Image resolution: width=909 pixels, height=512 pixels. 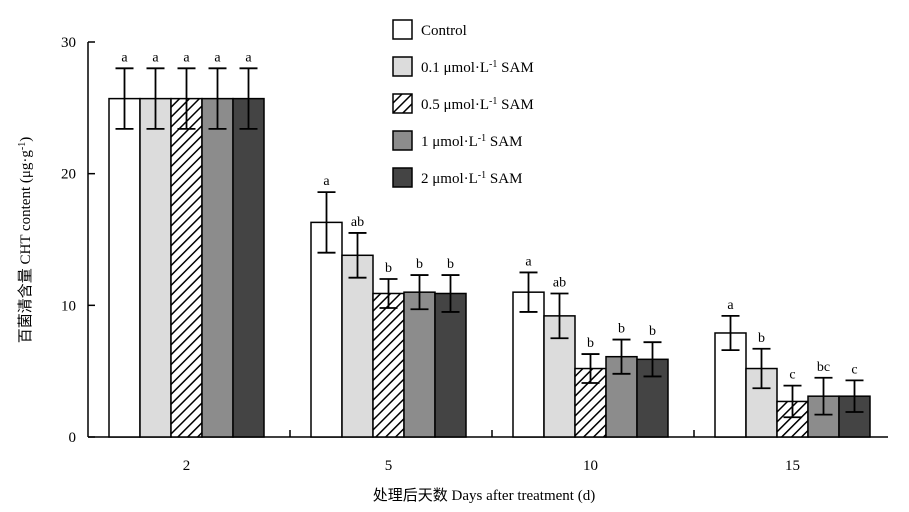 I want to click on legend-label-end-1: SAM, so click(x=515, y=68).